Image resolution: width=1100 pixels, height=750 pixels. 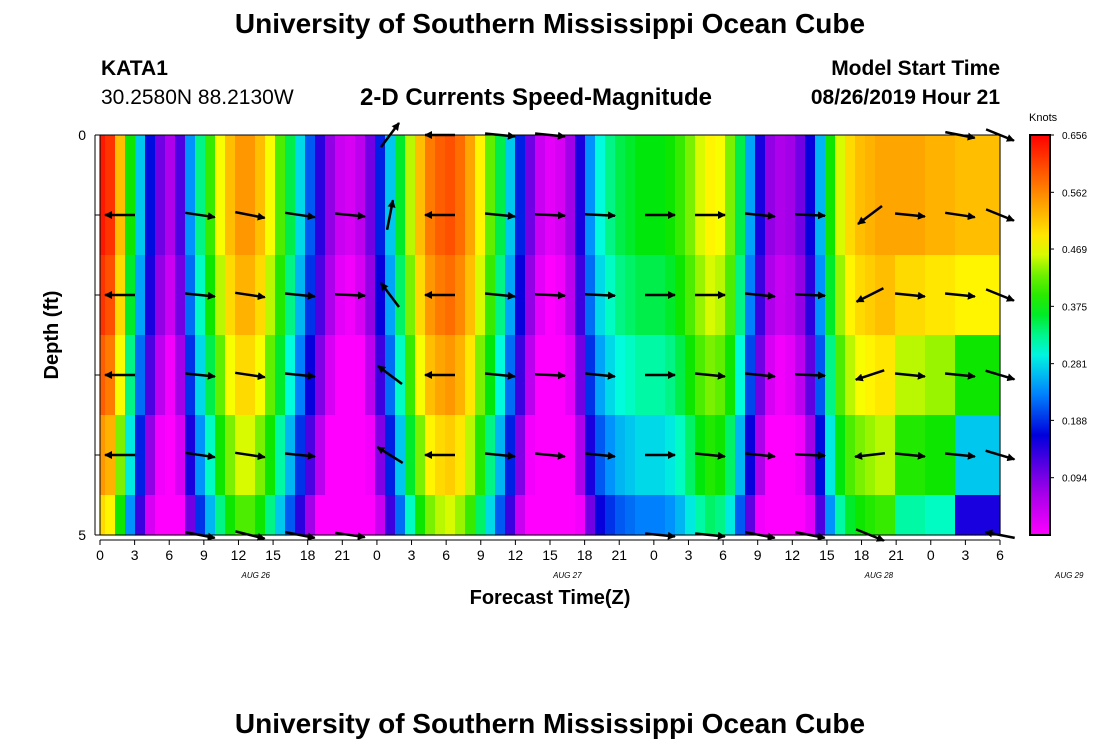 I want to click on station-coordinates: 30.2580N 88.2130W, so click(x=197, y=97).